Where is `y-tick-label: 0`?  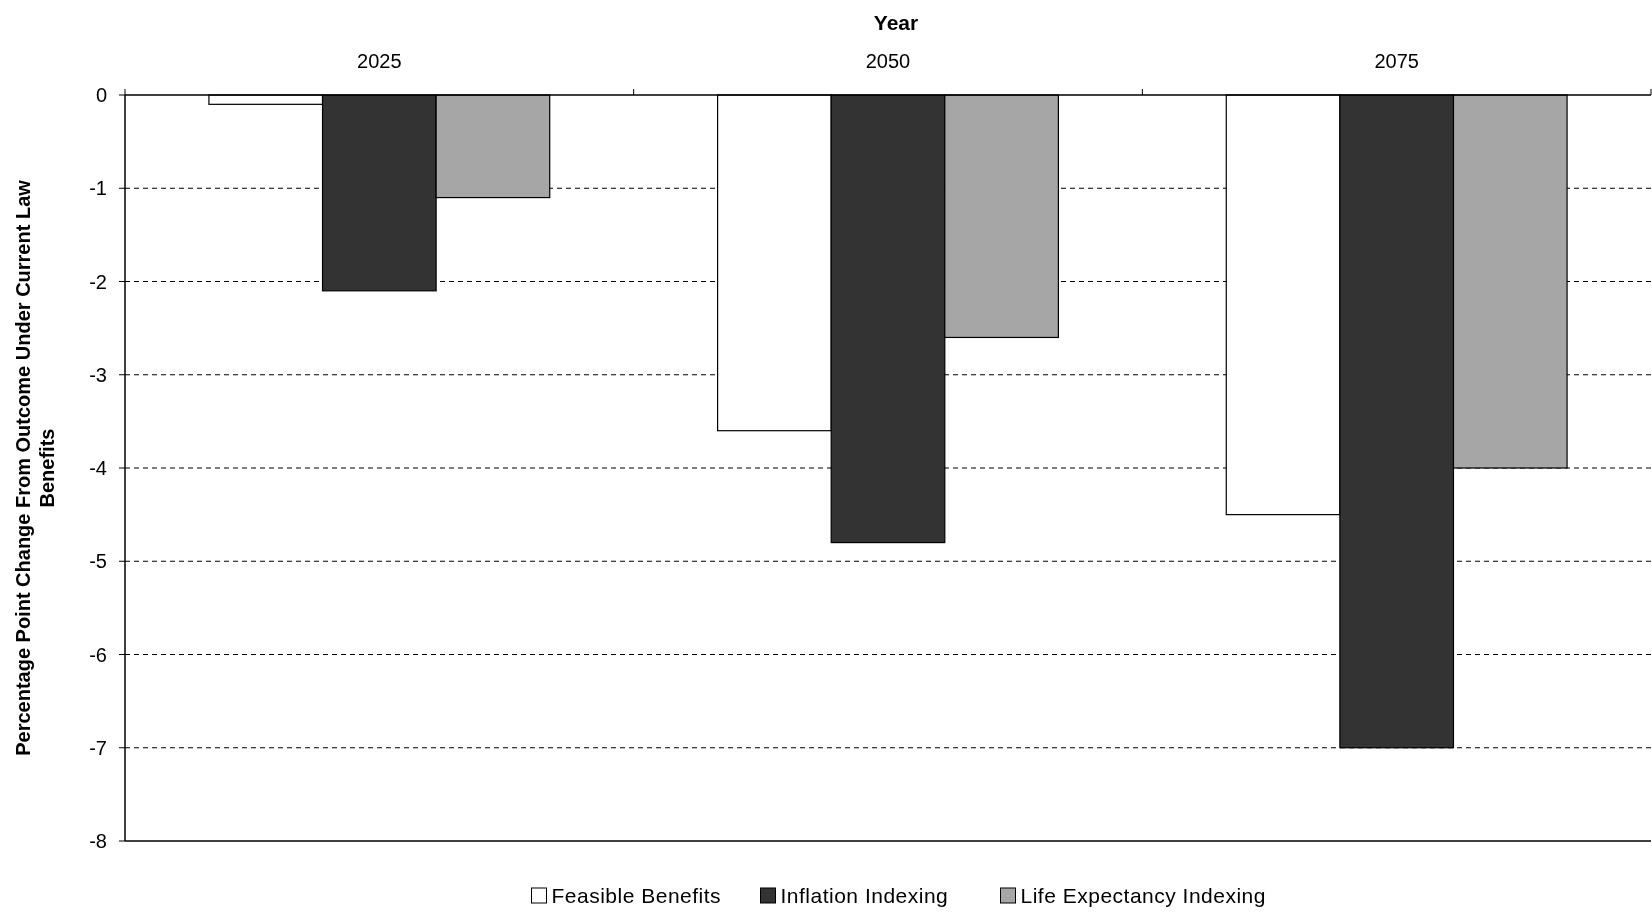
y-tick-label: 0 is located at coordinates (101, 95).